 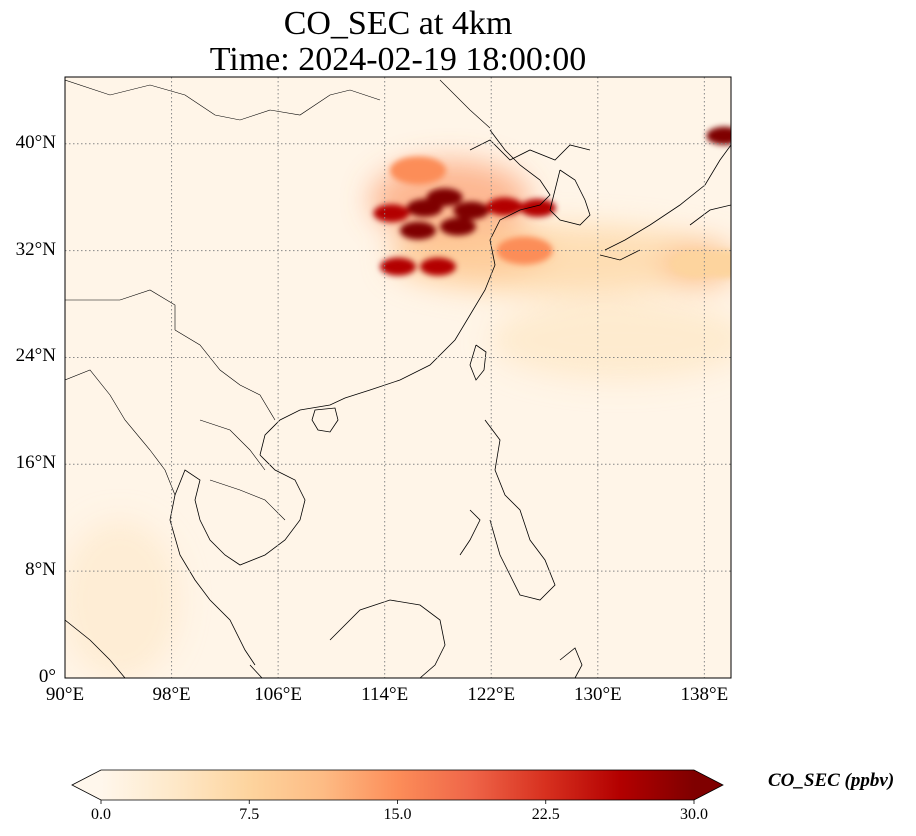 I want to click on colorbar-tick-label: 0.0, so click(x=101, y=814).